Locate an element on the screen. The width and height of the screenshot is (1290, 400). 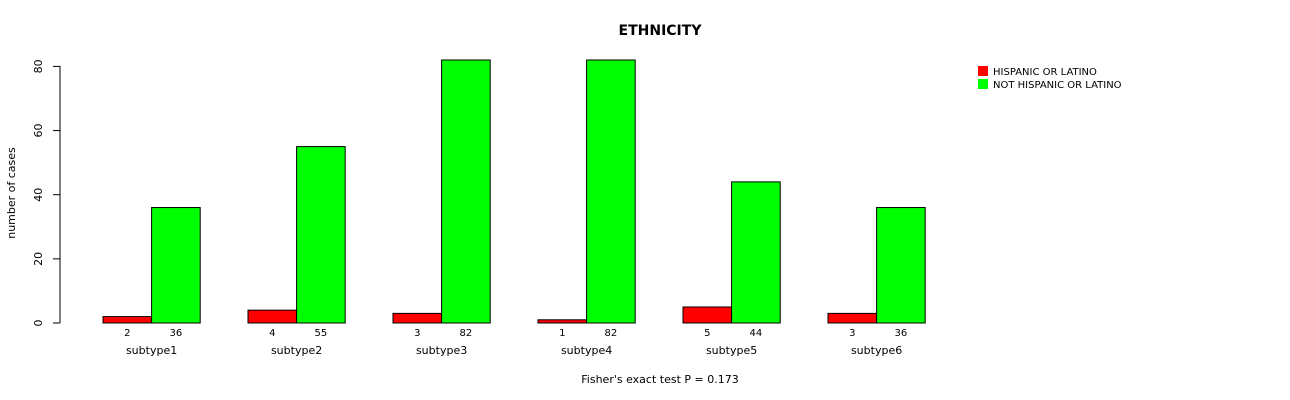
y-ticks: 0 20 40 60 80 is located at coordinates (46, 193).